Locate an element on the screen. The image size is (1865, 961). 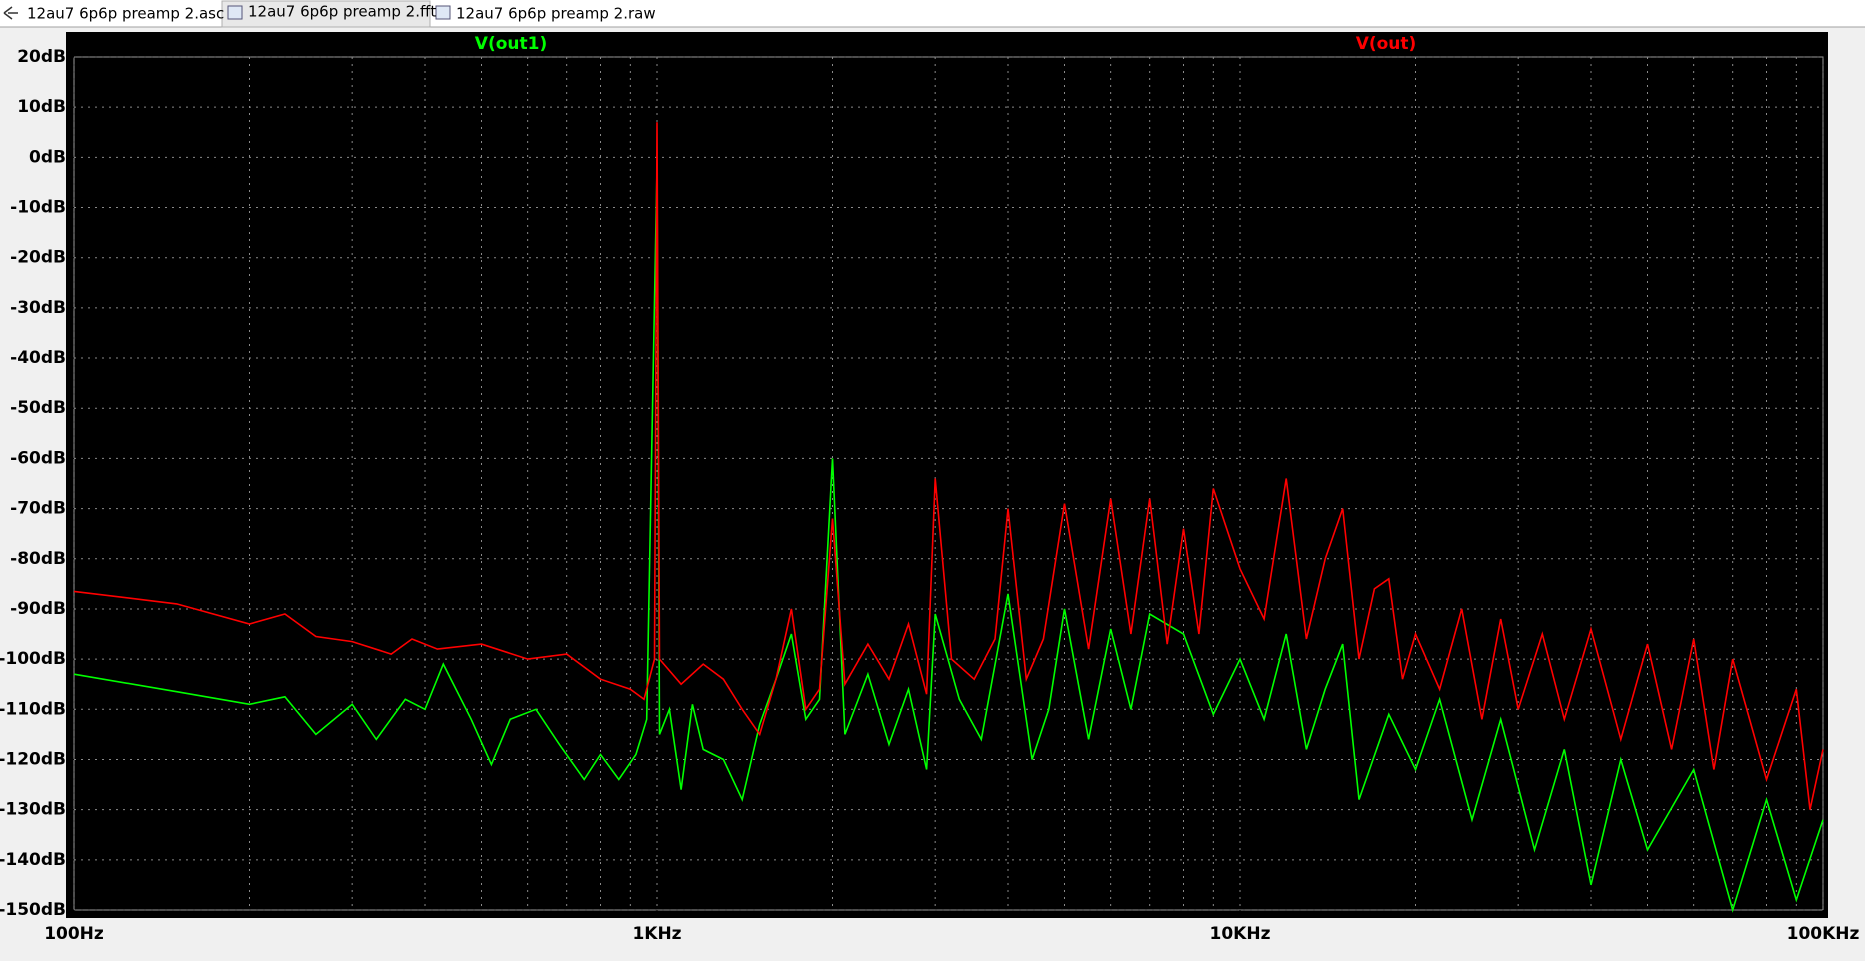
y-tick-label: 20dB is located at coordinates (41, 57).